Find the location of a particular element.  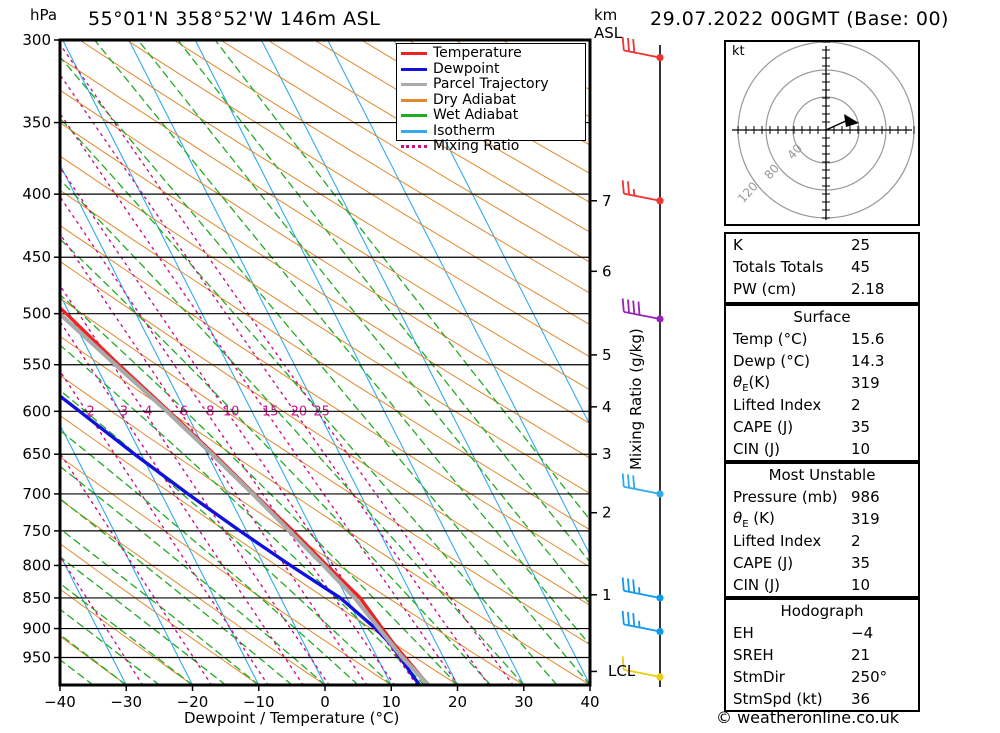

data-row-key: CAPE (J) is located at coordinates (763, 563).